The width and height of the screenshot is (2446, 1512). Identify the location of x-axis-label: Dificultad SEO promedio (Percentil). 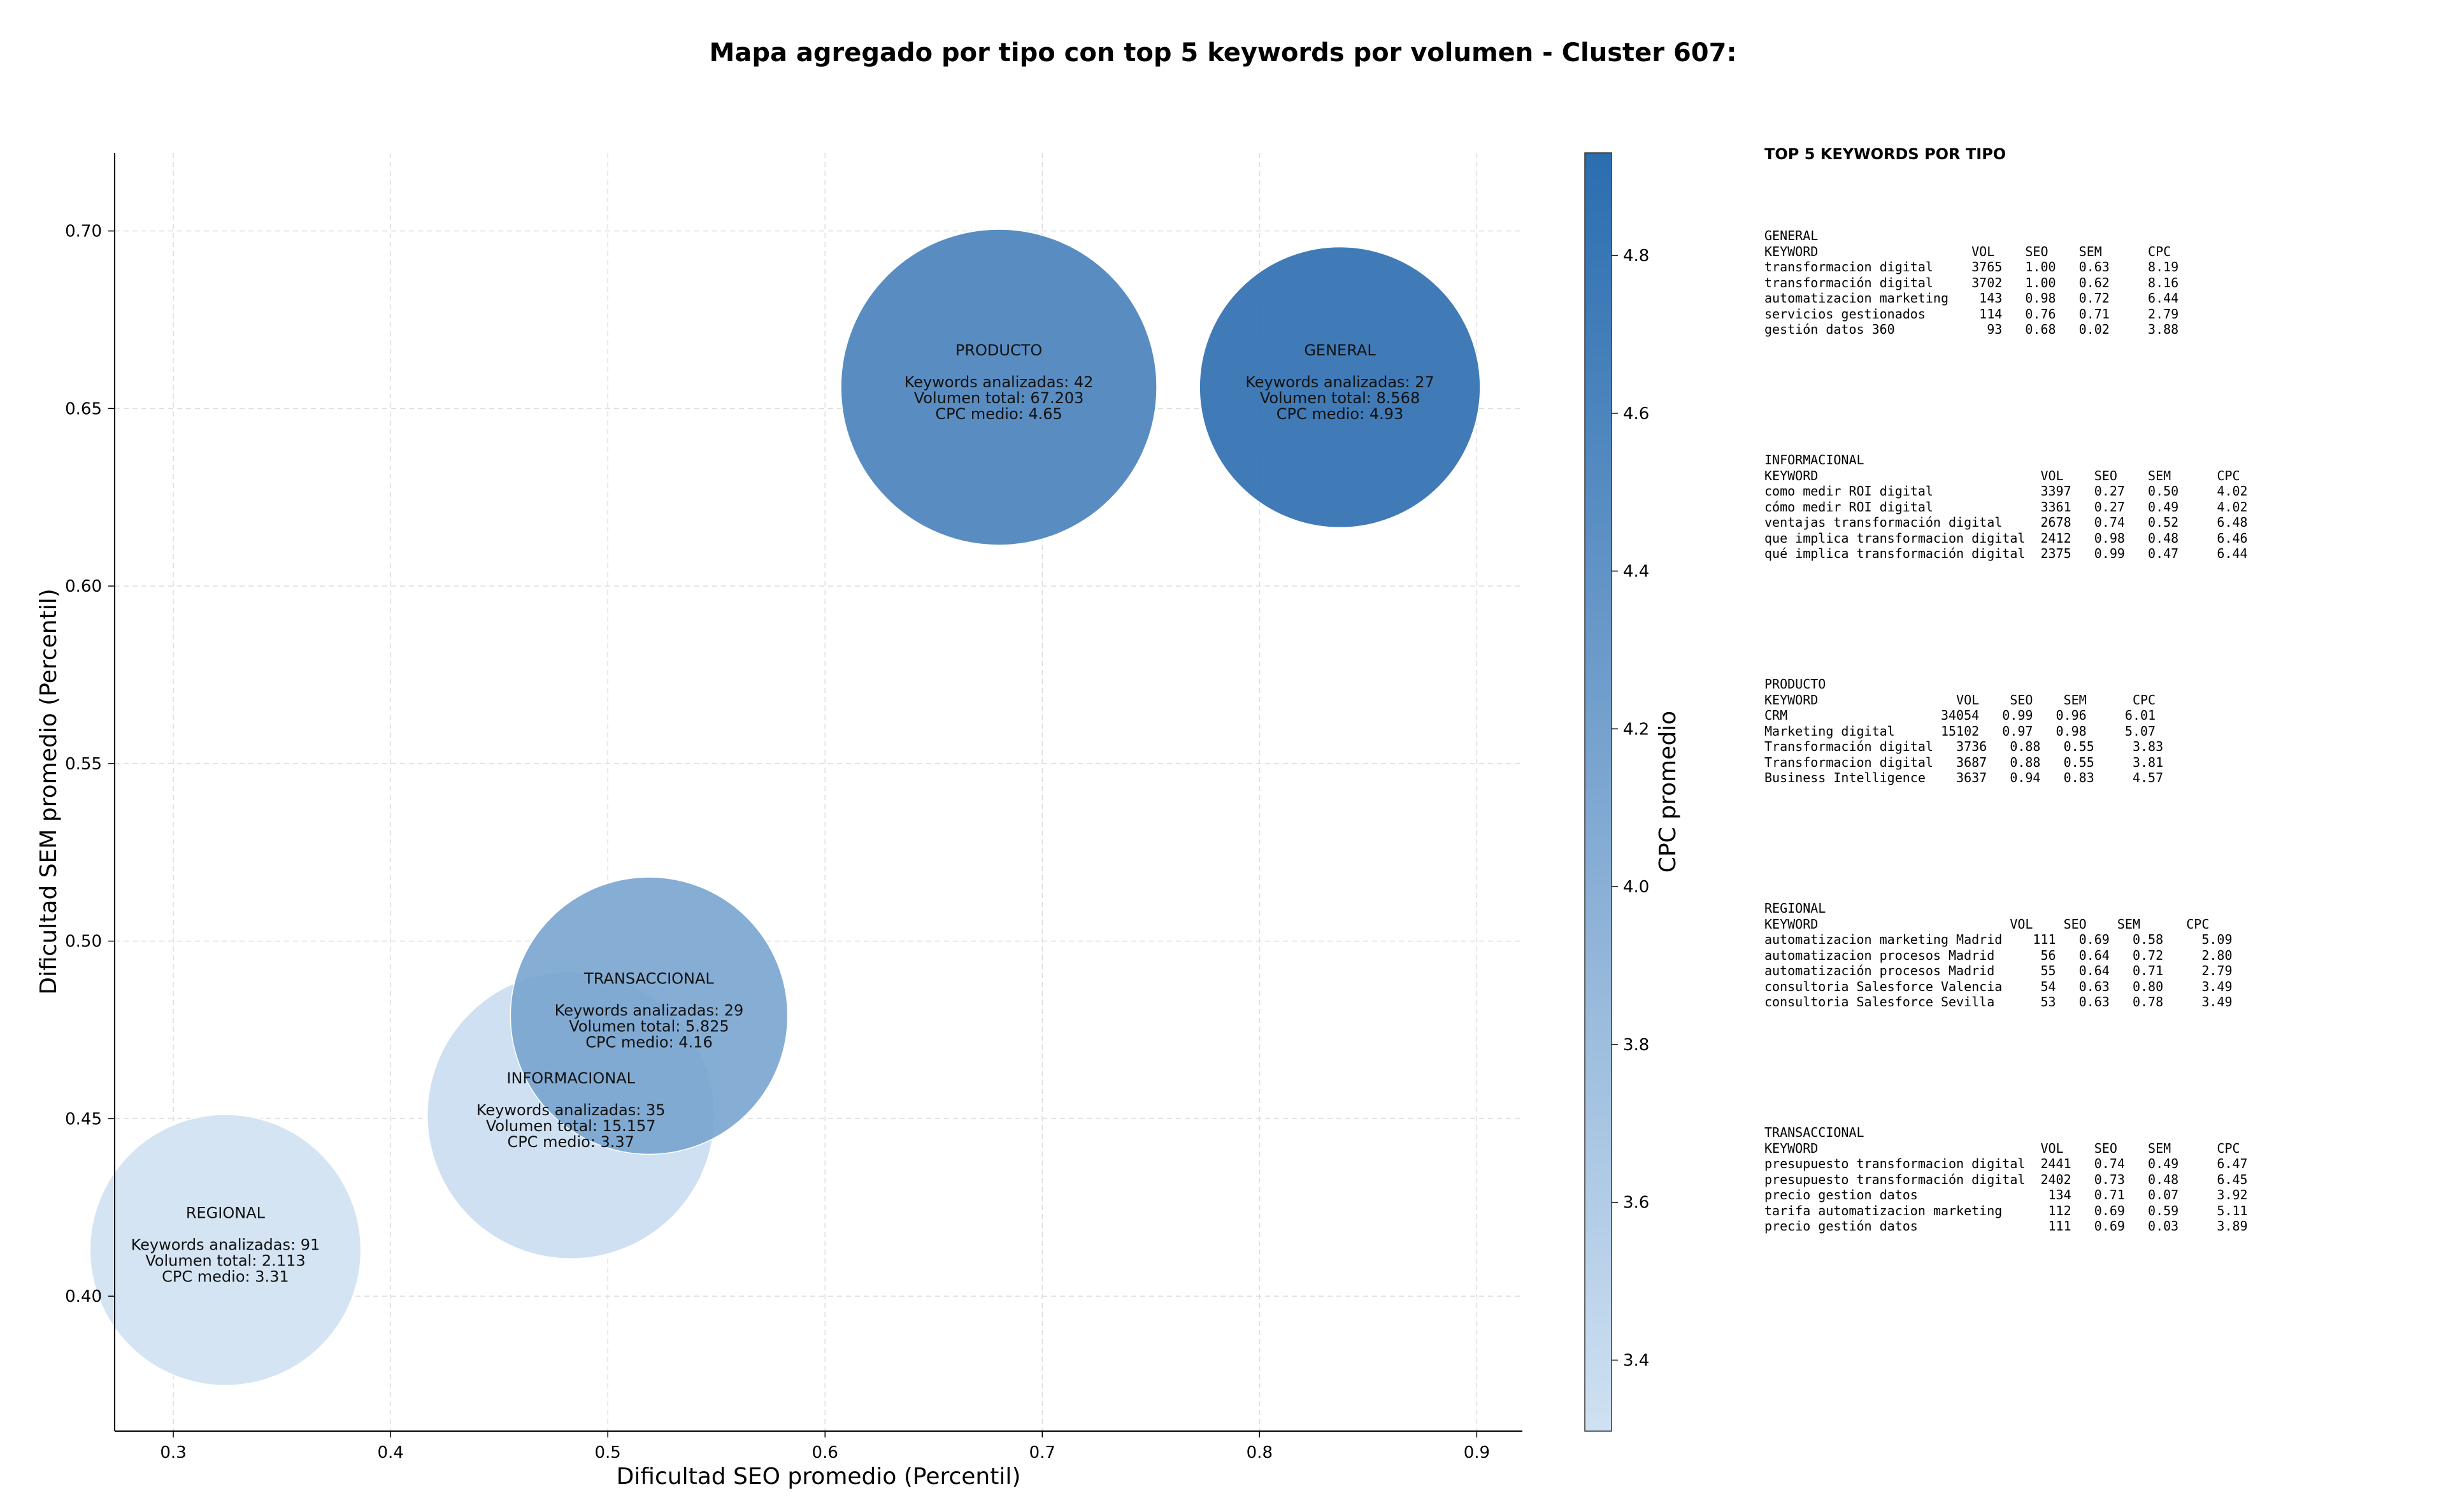
(819, 1477).